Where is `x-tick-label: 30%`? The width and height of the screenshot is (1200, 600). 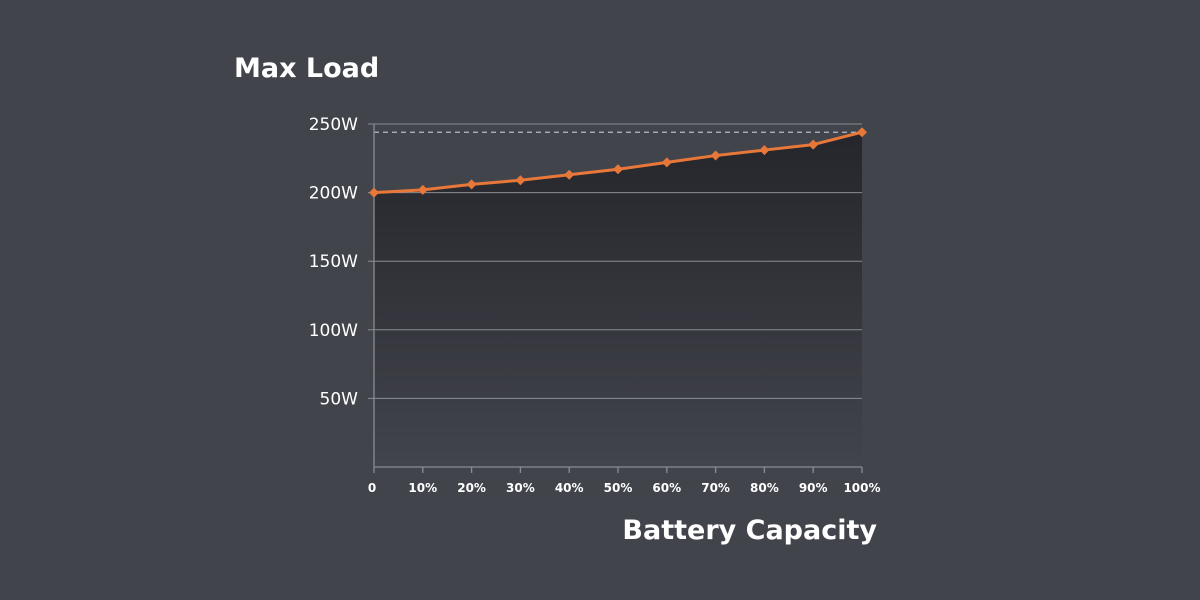
x-tick-label: 30% is located at coordinates (520, 488).